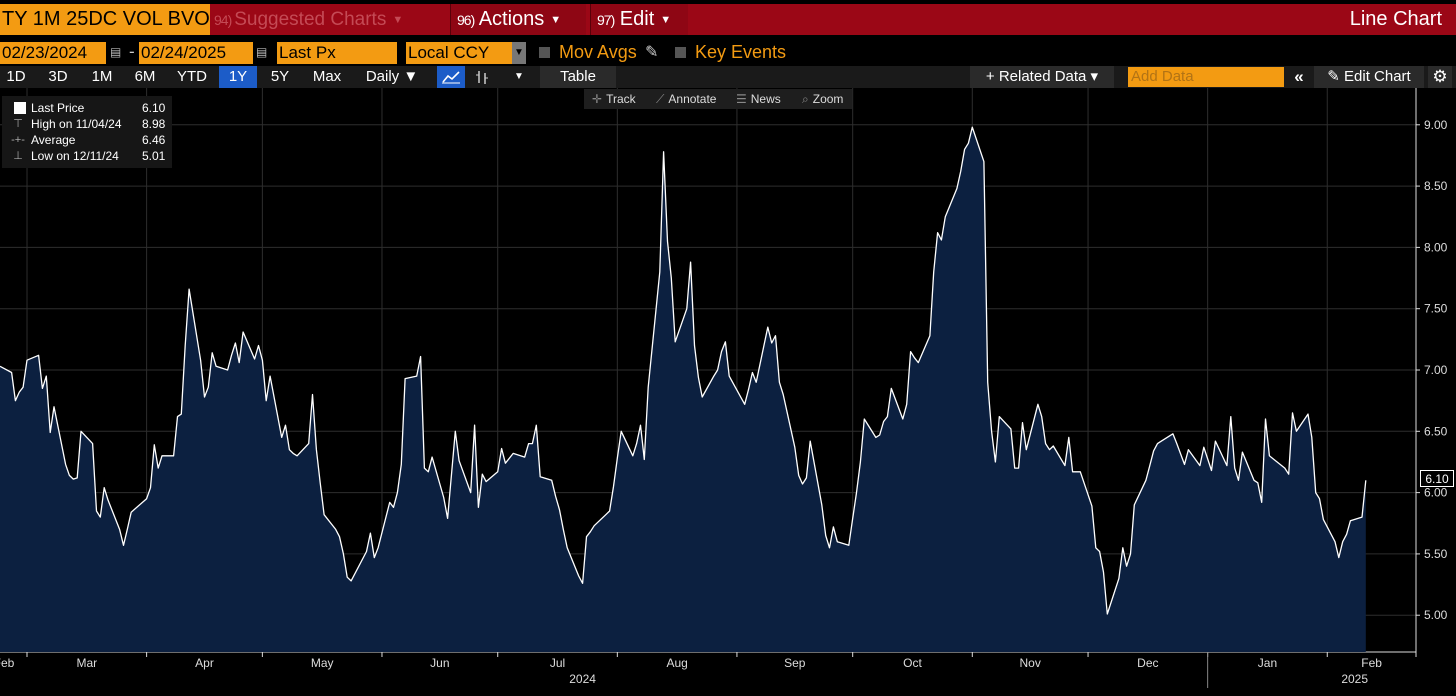 Image resolution: width=1456 pixels, height=696 pixels. I want to click on x-tick-label: Jul, so click(557, 663).